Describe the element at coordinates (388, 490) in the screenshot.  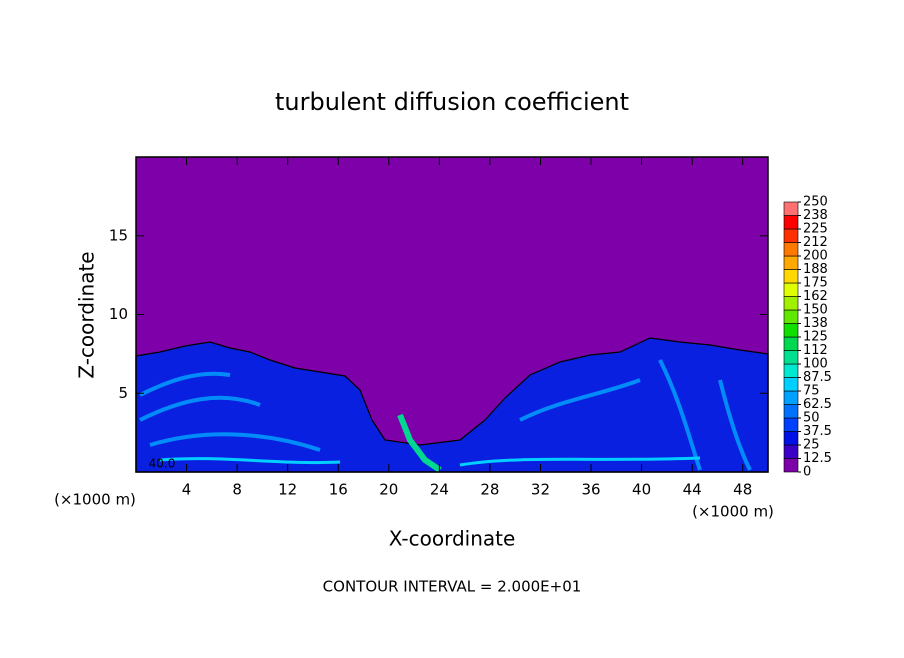
I see `x-tick-label: 20` at that location.